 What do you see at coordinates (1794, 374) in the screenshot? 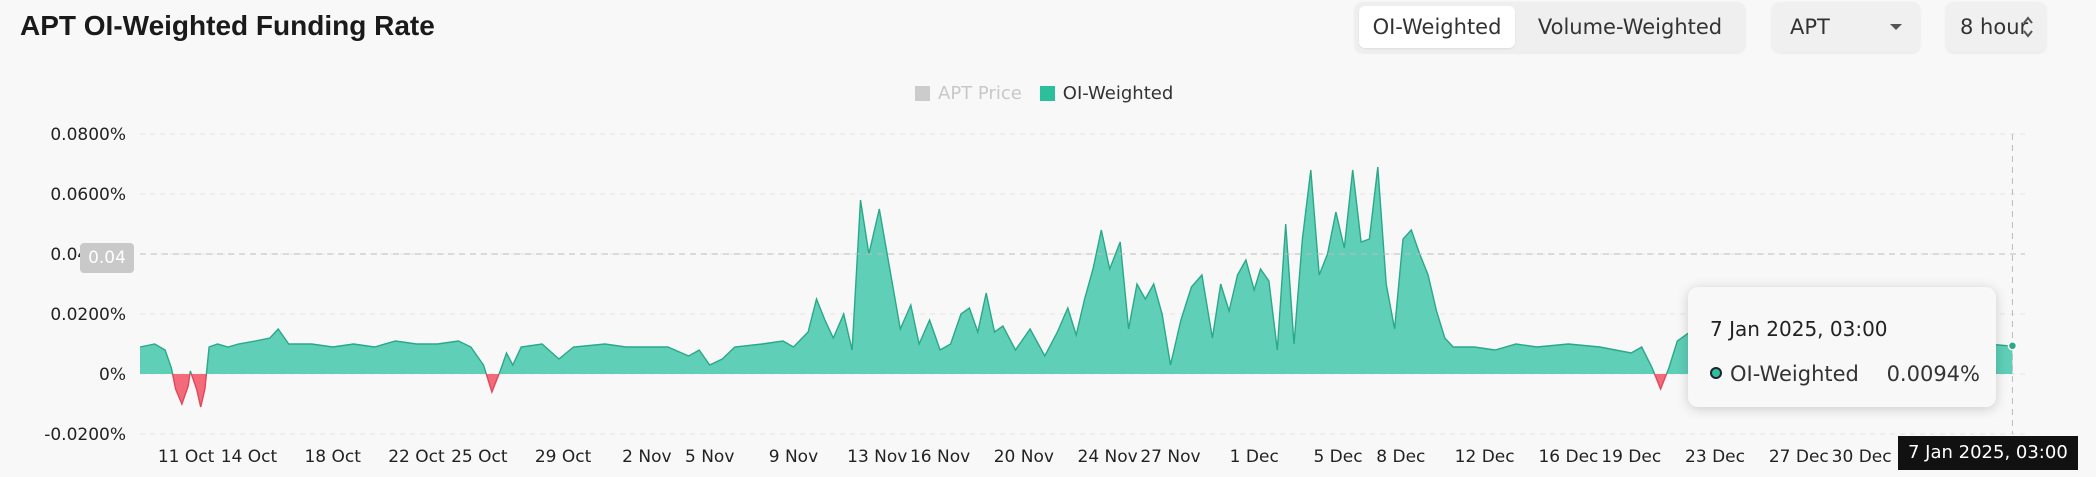
I see `tooltip-series-name: OI-Weighted` at bounding box center [1794, 374].